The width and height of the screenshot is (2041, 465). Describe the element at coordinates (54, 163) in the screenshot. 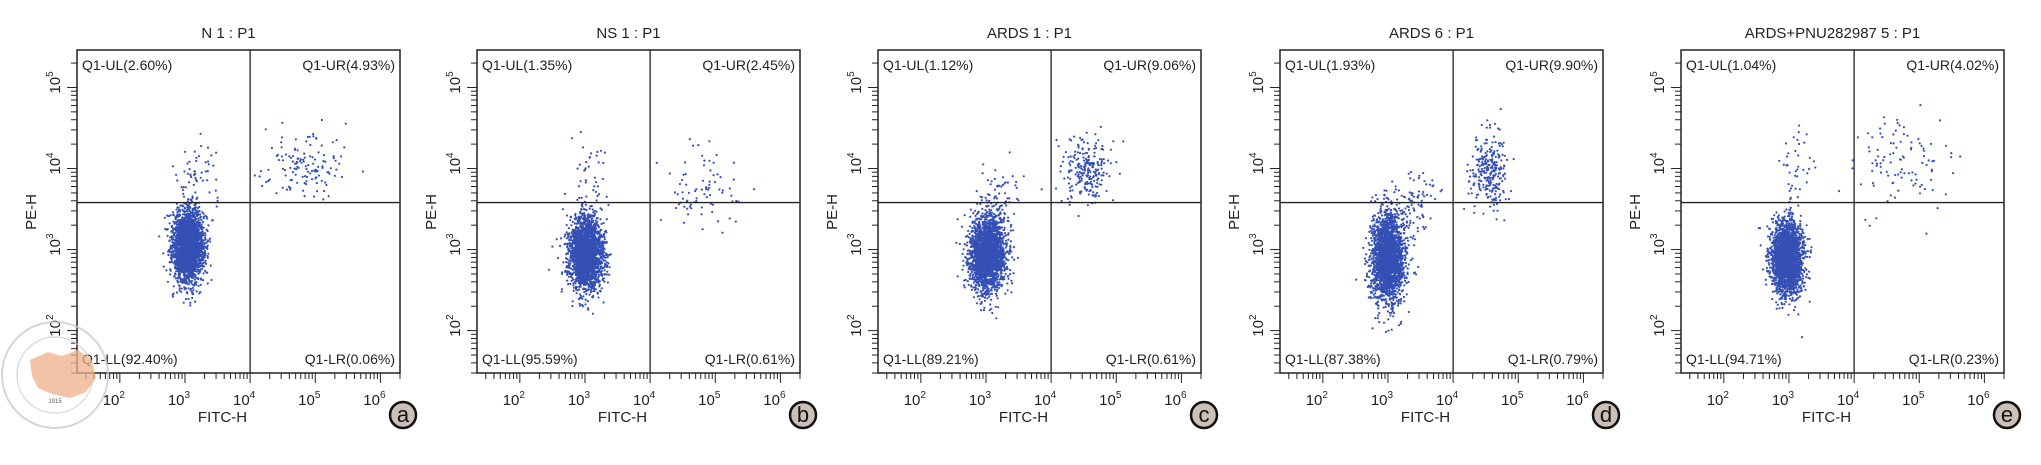

I see `y-tick-label: 104` at that location.